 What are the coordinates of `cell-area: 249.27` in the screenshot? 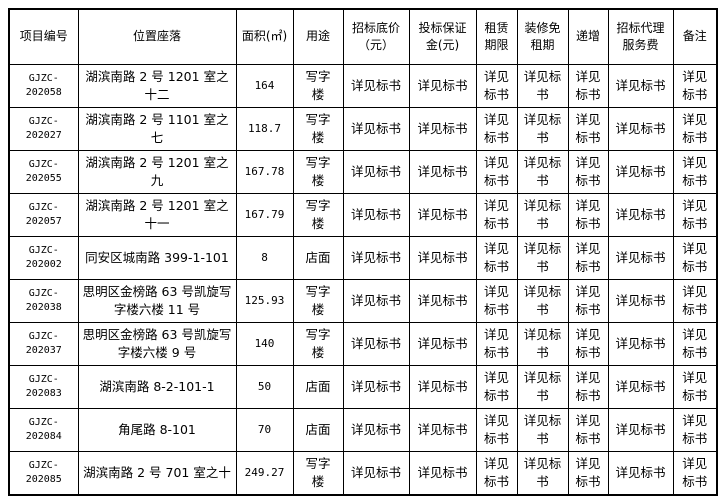 It's located at (264, 473).